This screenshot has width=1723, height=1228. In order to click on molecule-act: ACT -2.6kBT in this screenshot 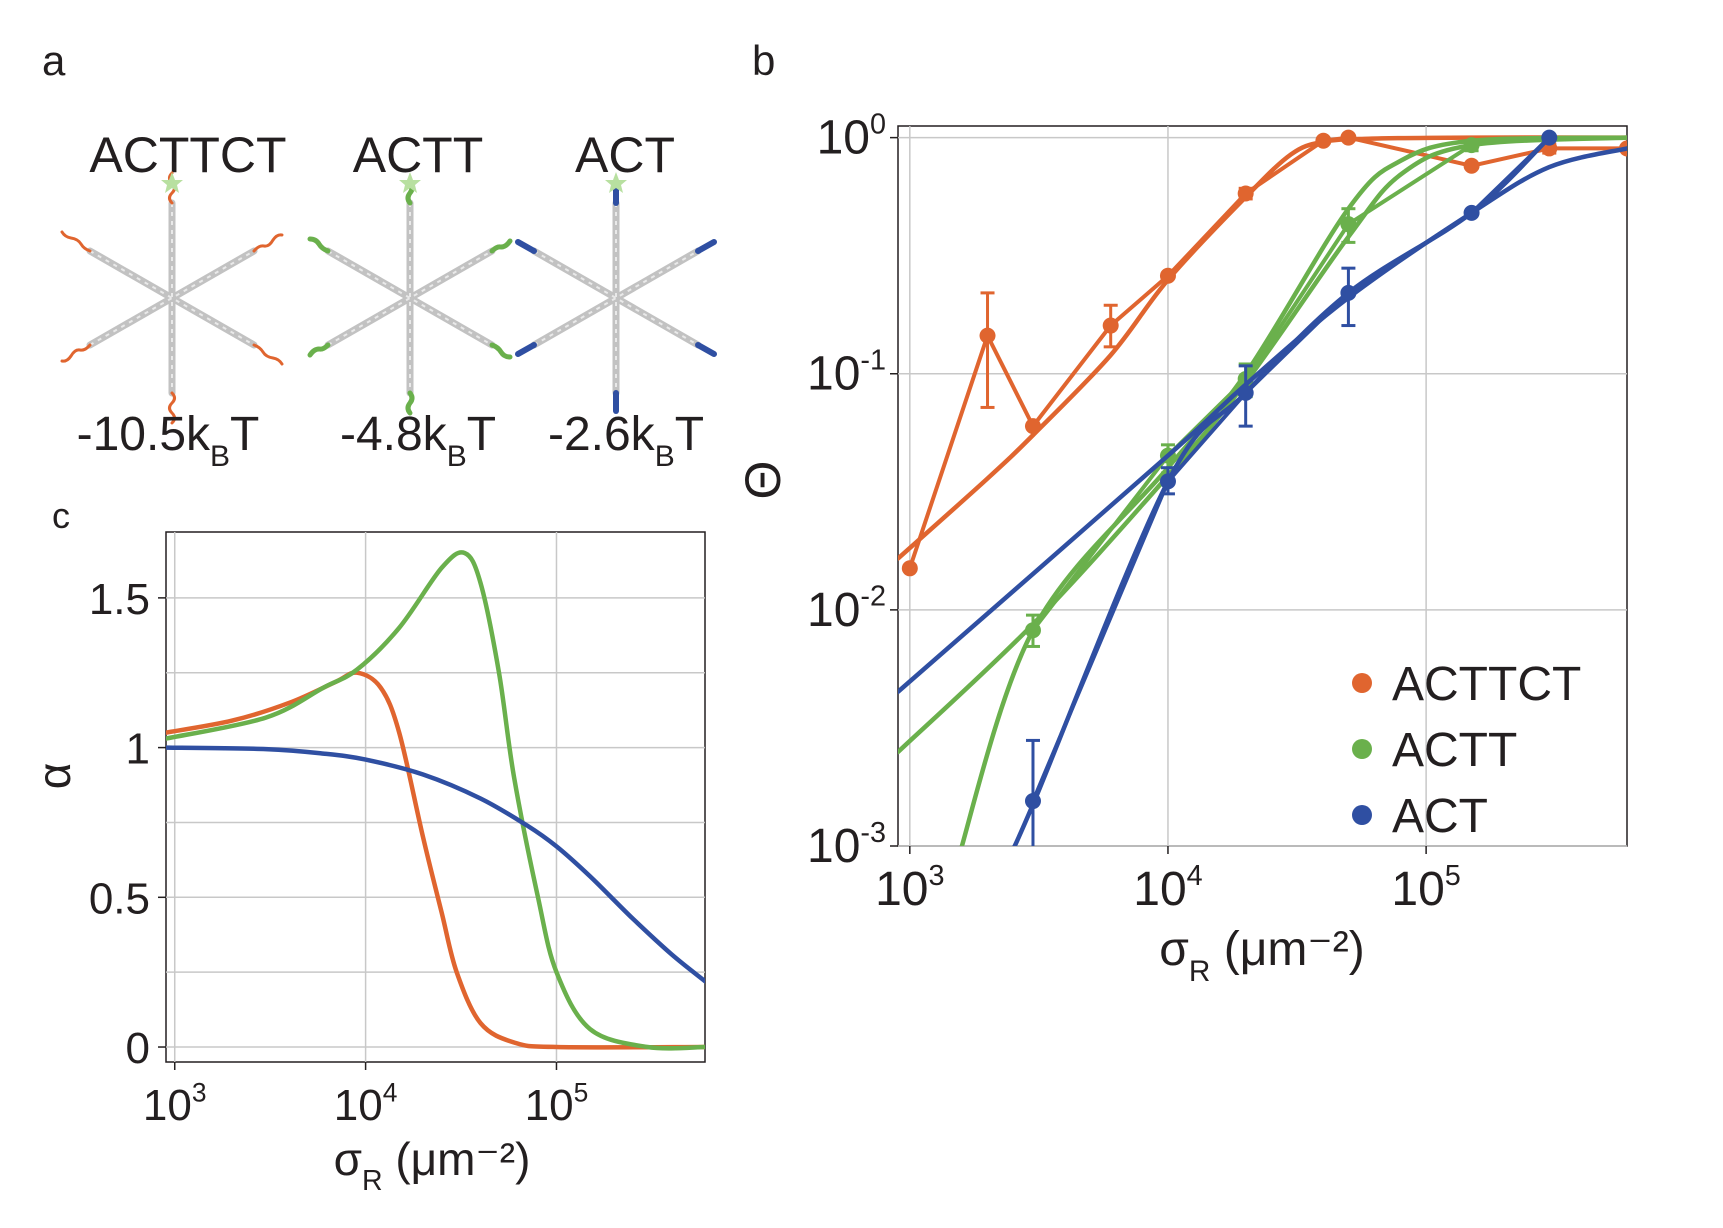, I will do `click(616, 300)`.